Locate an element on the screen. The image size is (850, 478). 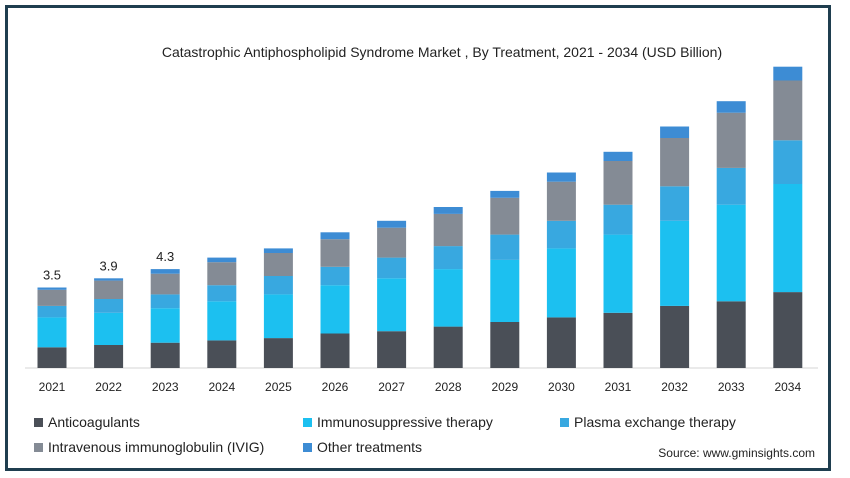
bar-segment-2026-s0 is located at coordinates (335, 350).